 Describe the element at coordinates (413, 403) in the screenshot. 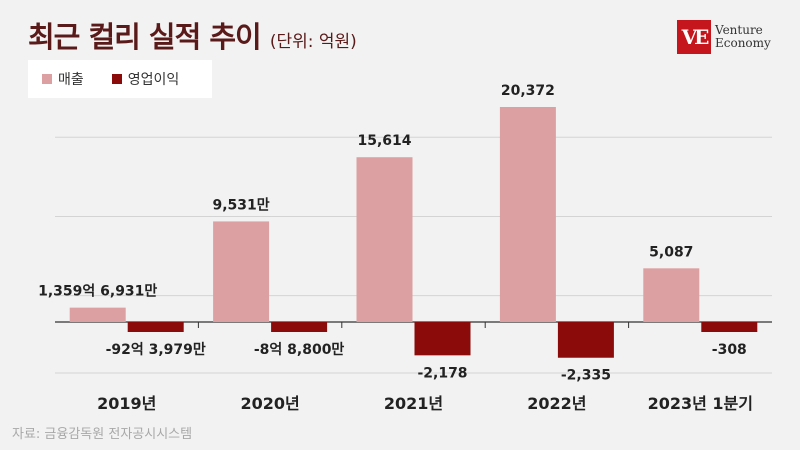

I see `x-tick-label: 2021년` at that location.